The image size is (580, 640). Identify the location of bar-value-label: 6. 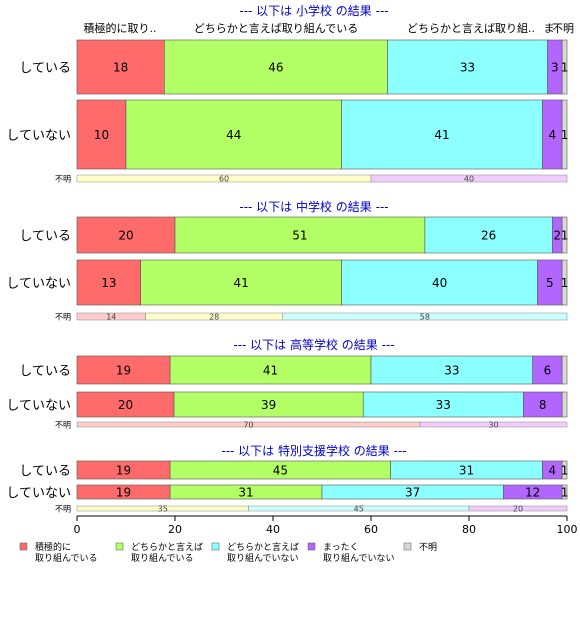
(548, 371).